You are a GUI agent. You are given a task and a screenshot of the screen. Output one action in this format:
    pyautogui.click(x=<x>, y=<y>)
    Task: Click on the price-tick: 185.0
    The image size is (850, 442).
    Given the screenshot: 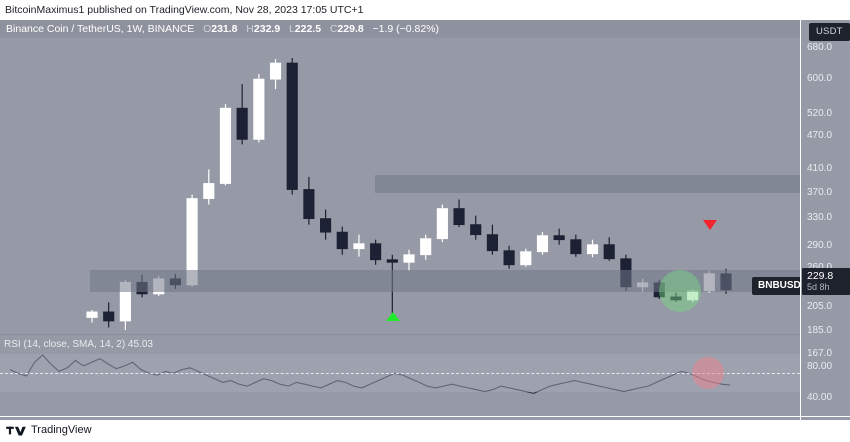 What is the action you would take?
    pyautogui.click(x=820, y=330)
    